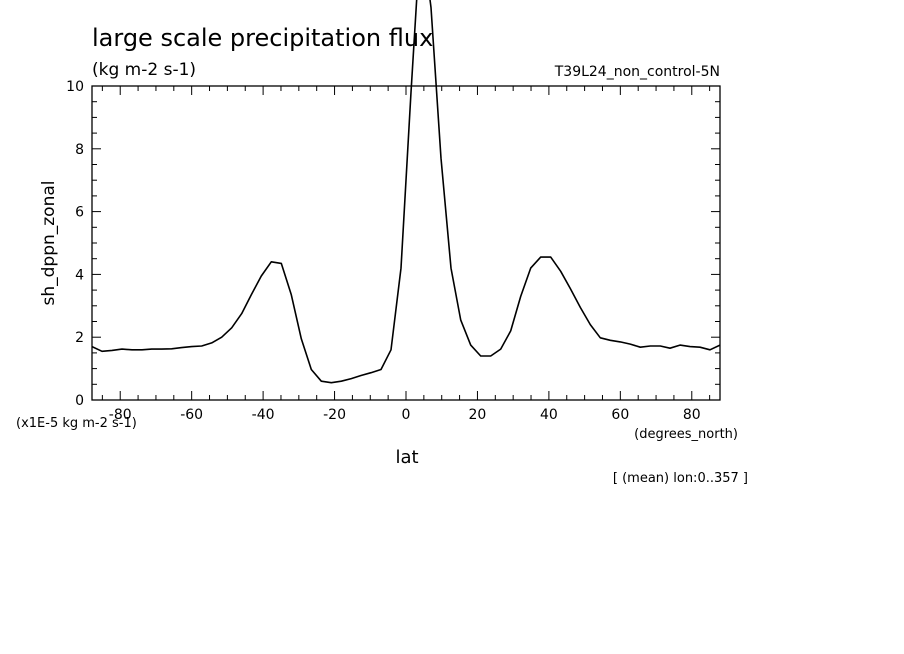  I want to click on x-tick-label: 60, so click(620, 415).